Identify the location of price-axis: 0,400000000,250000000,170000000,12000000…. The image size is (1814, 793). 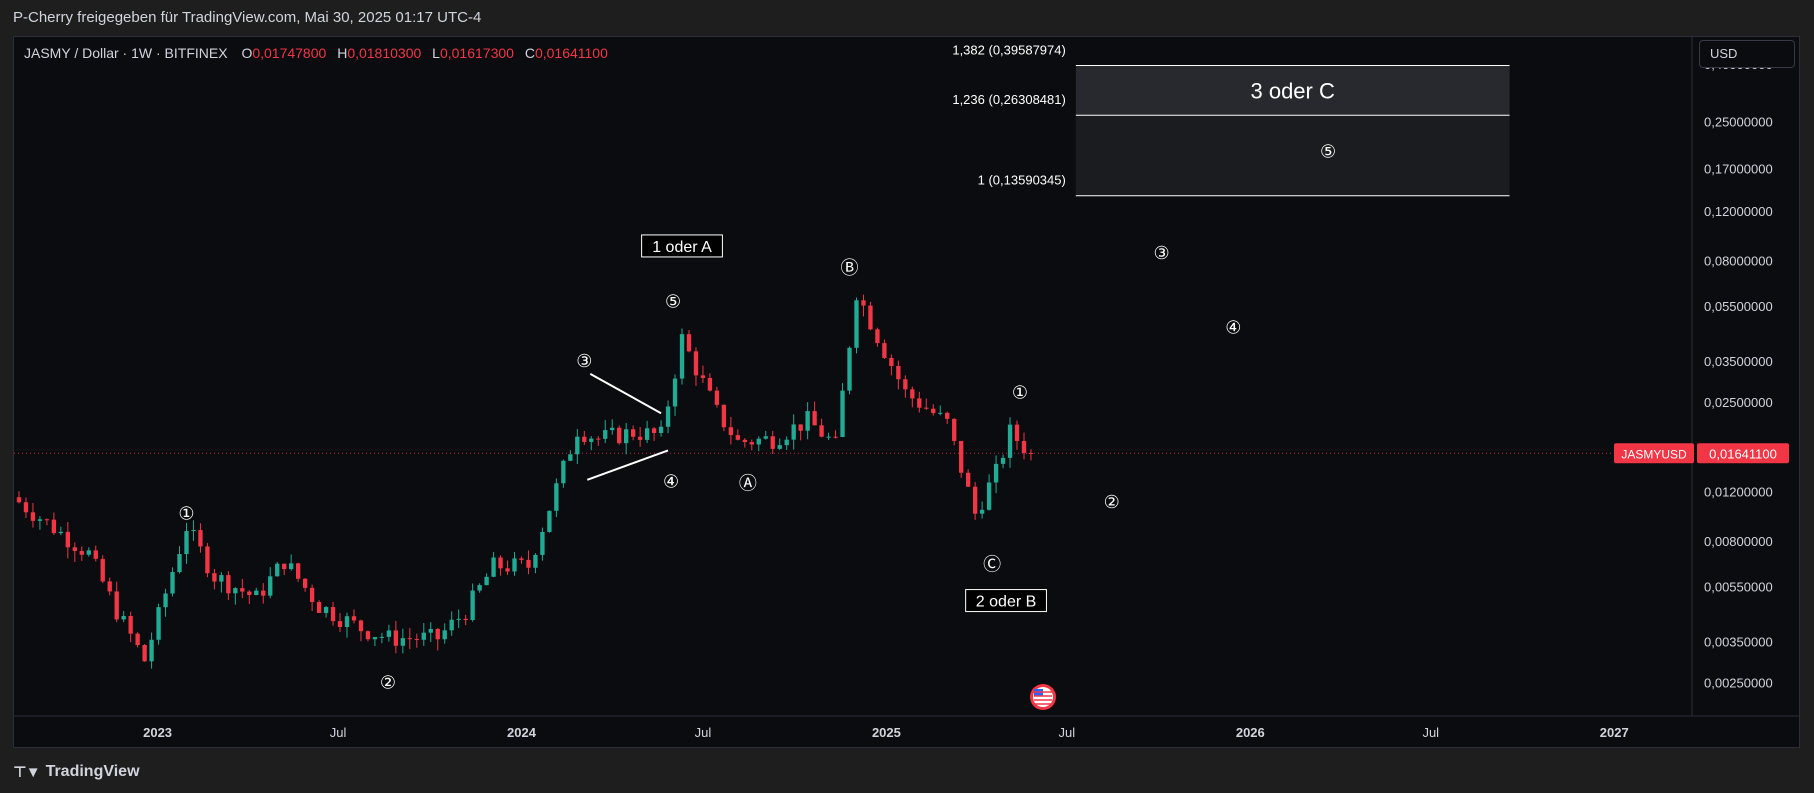
(1738, 373).